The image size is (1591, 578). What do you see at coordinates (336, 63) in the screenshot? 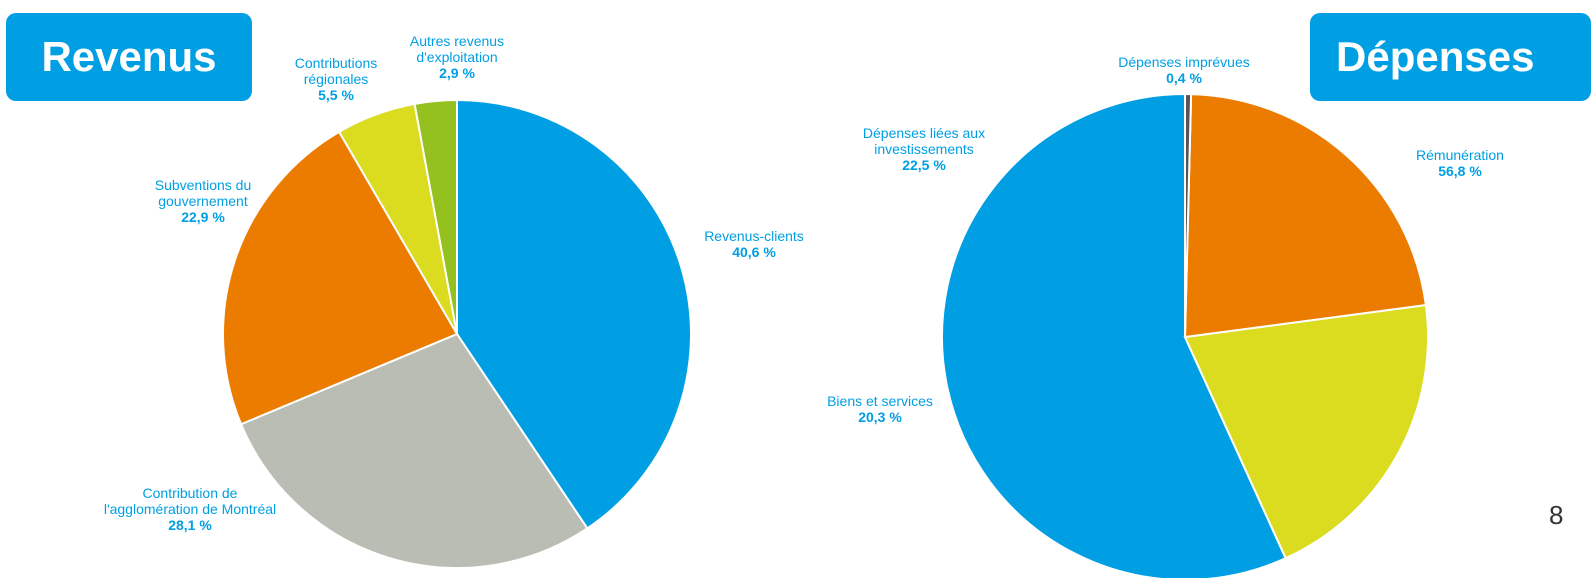
I see `slice-label-0-3-line0: Contributions` at bounding box center [336, 63].